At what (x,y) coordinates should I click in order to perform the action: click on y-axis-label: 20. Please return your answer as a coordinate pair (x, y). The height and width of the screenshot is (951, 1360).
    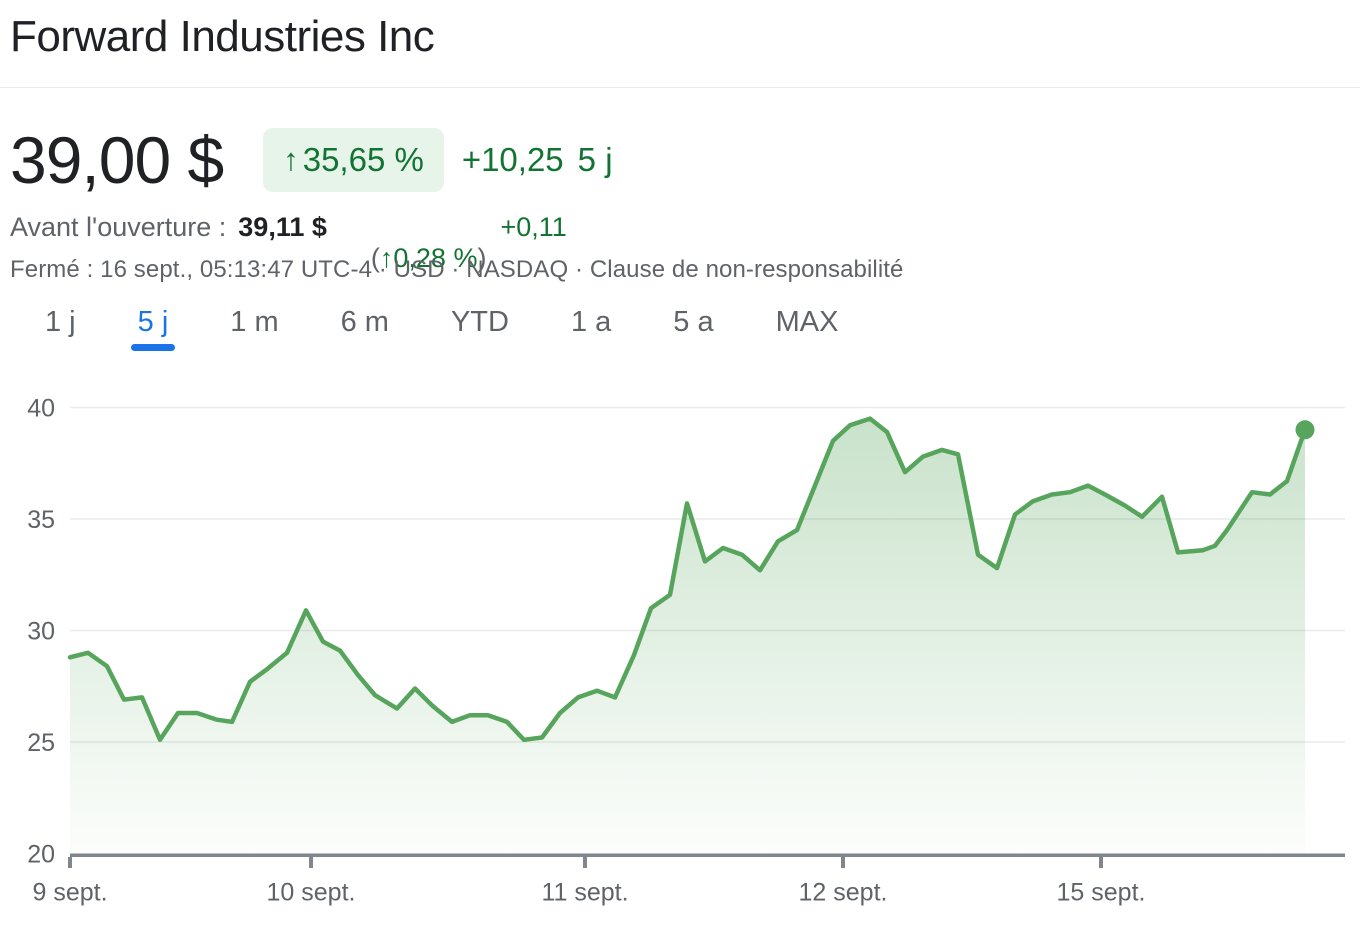
    Looking at the image, I should click on (41, 855).